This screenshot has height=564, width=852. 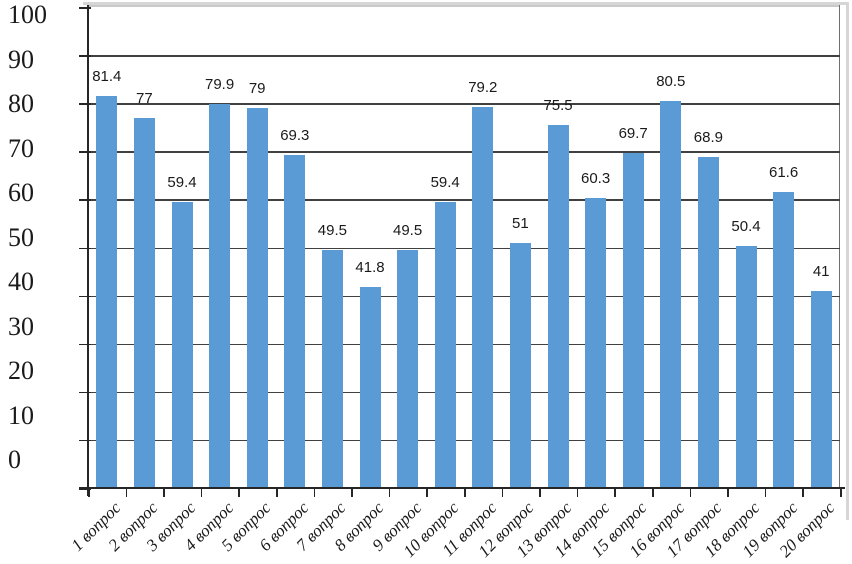 What do you see at coordinates (21, 148) in the screenshot?
I see `y-axis-label: 70` at bounding box center [21, 148].